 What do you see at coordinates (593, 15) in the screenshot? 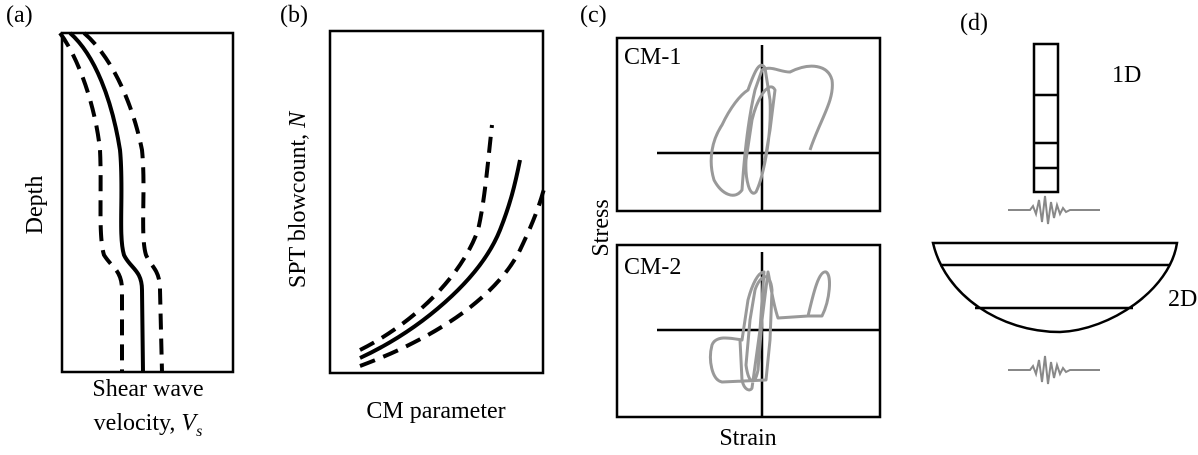
I see `panel-tag: (c)` at bounding box center [593, 15].